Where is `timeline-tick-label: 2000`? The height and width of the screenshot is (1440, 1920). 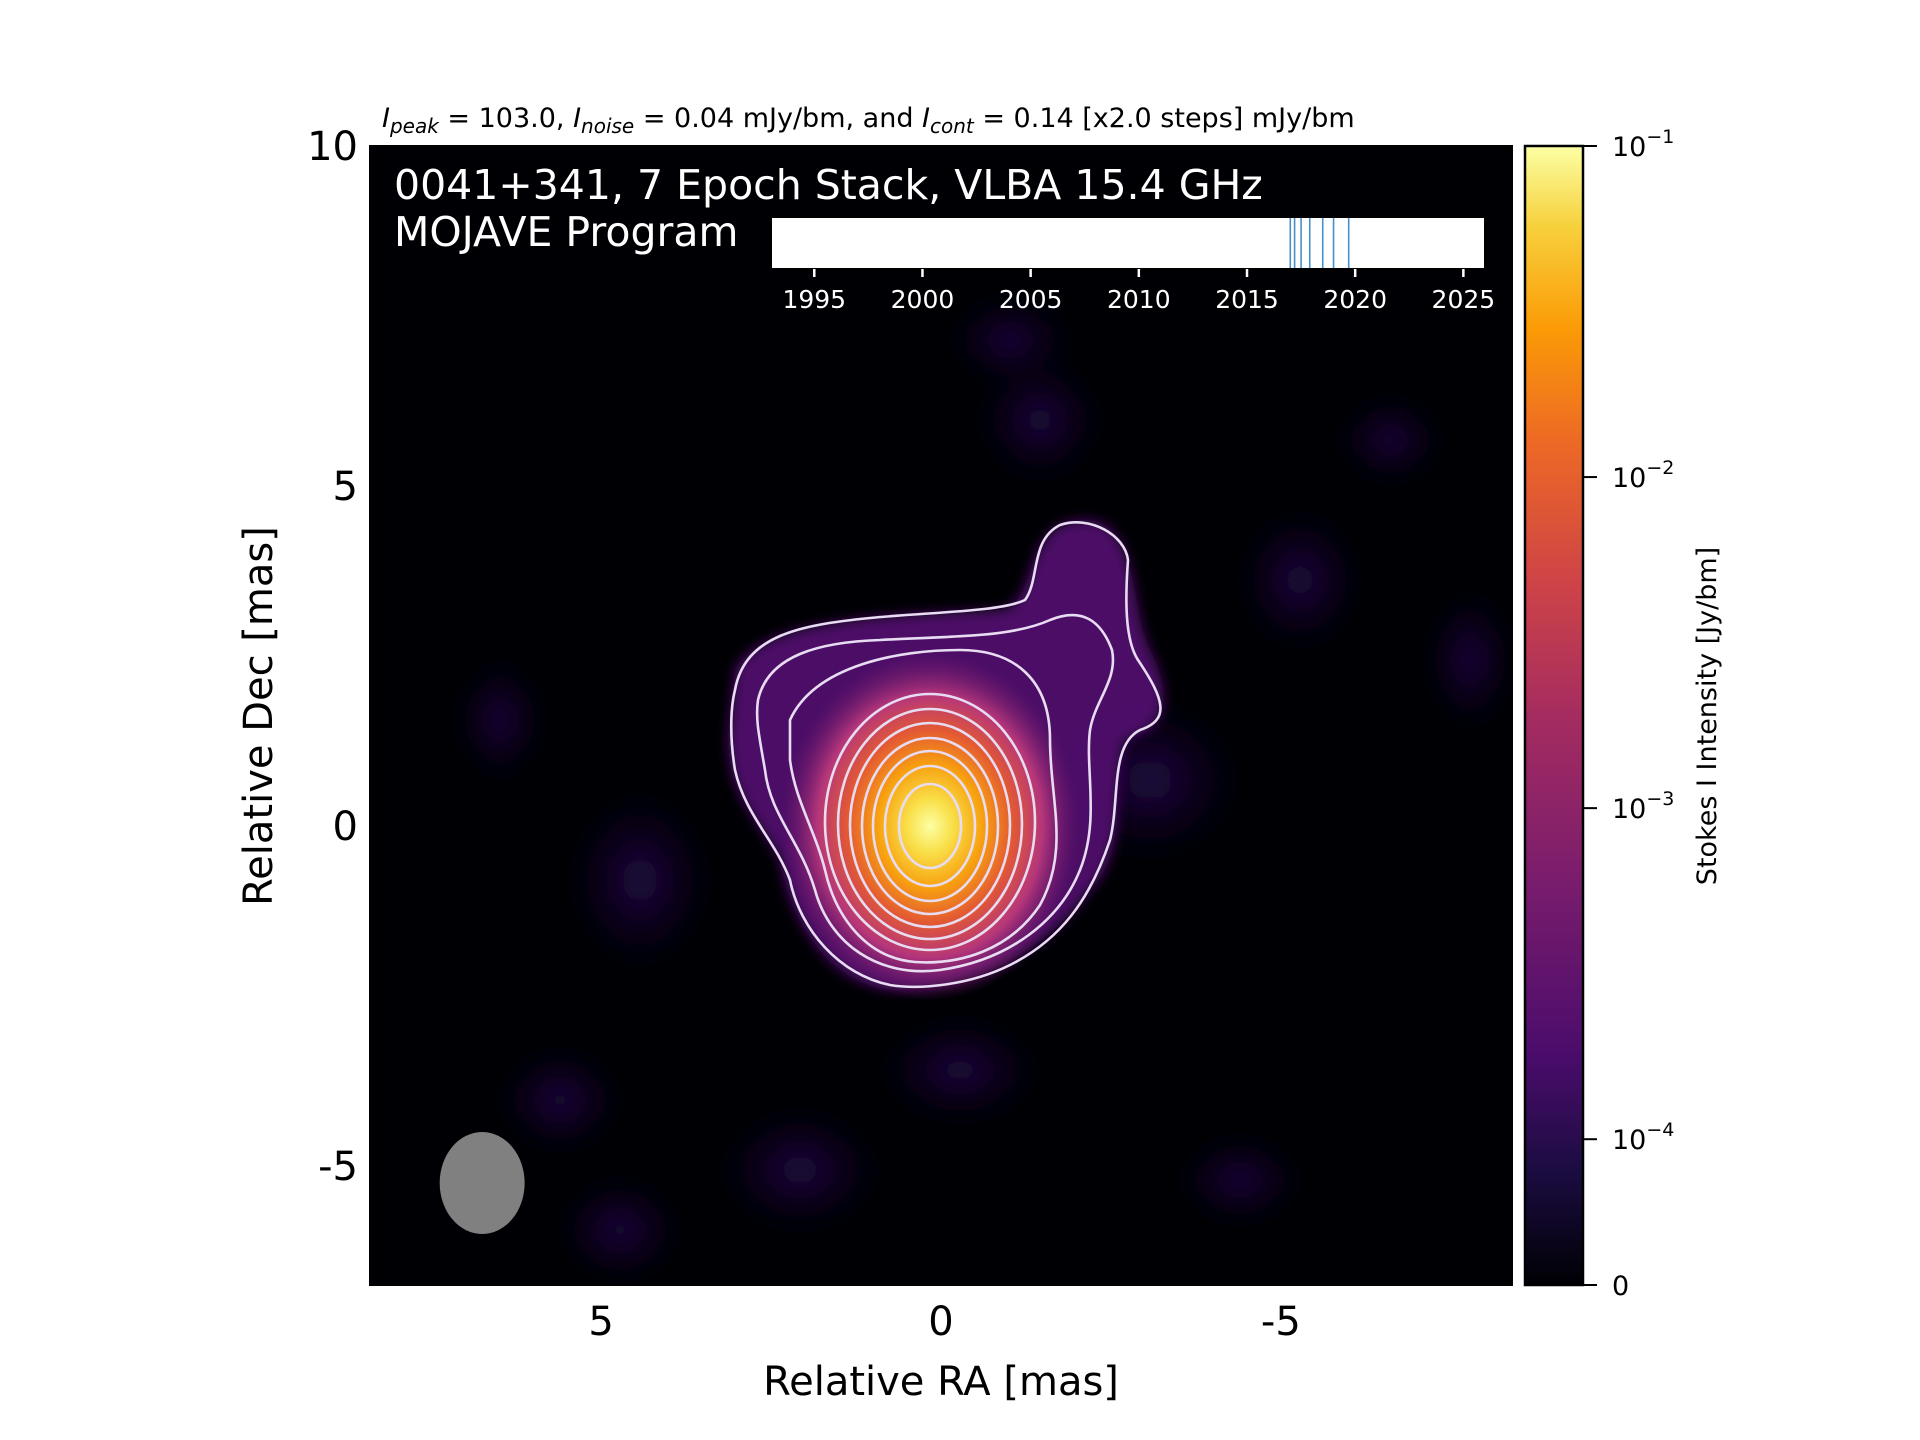
timeline-tick-label: 2000 is located at coordinates (923, 299).